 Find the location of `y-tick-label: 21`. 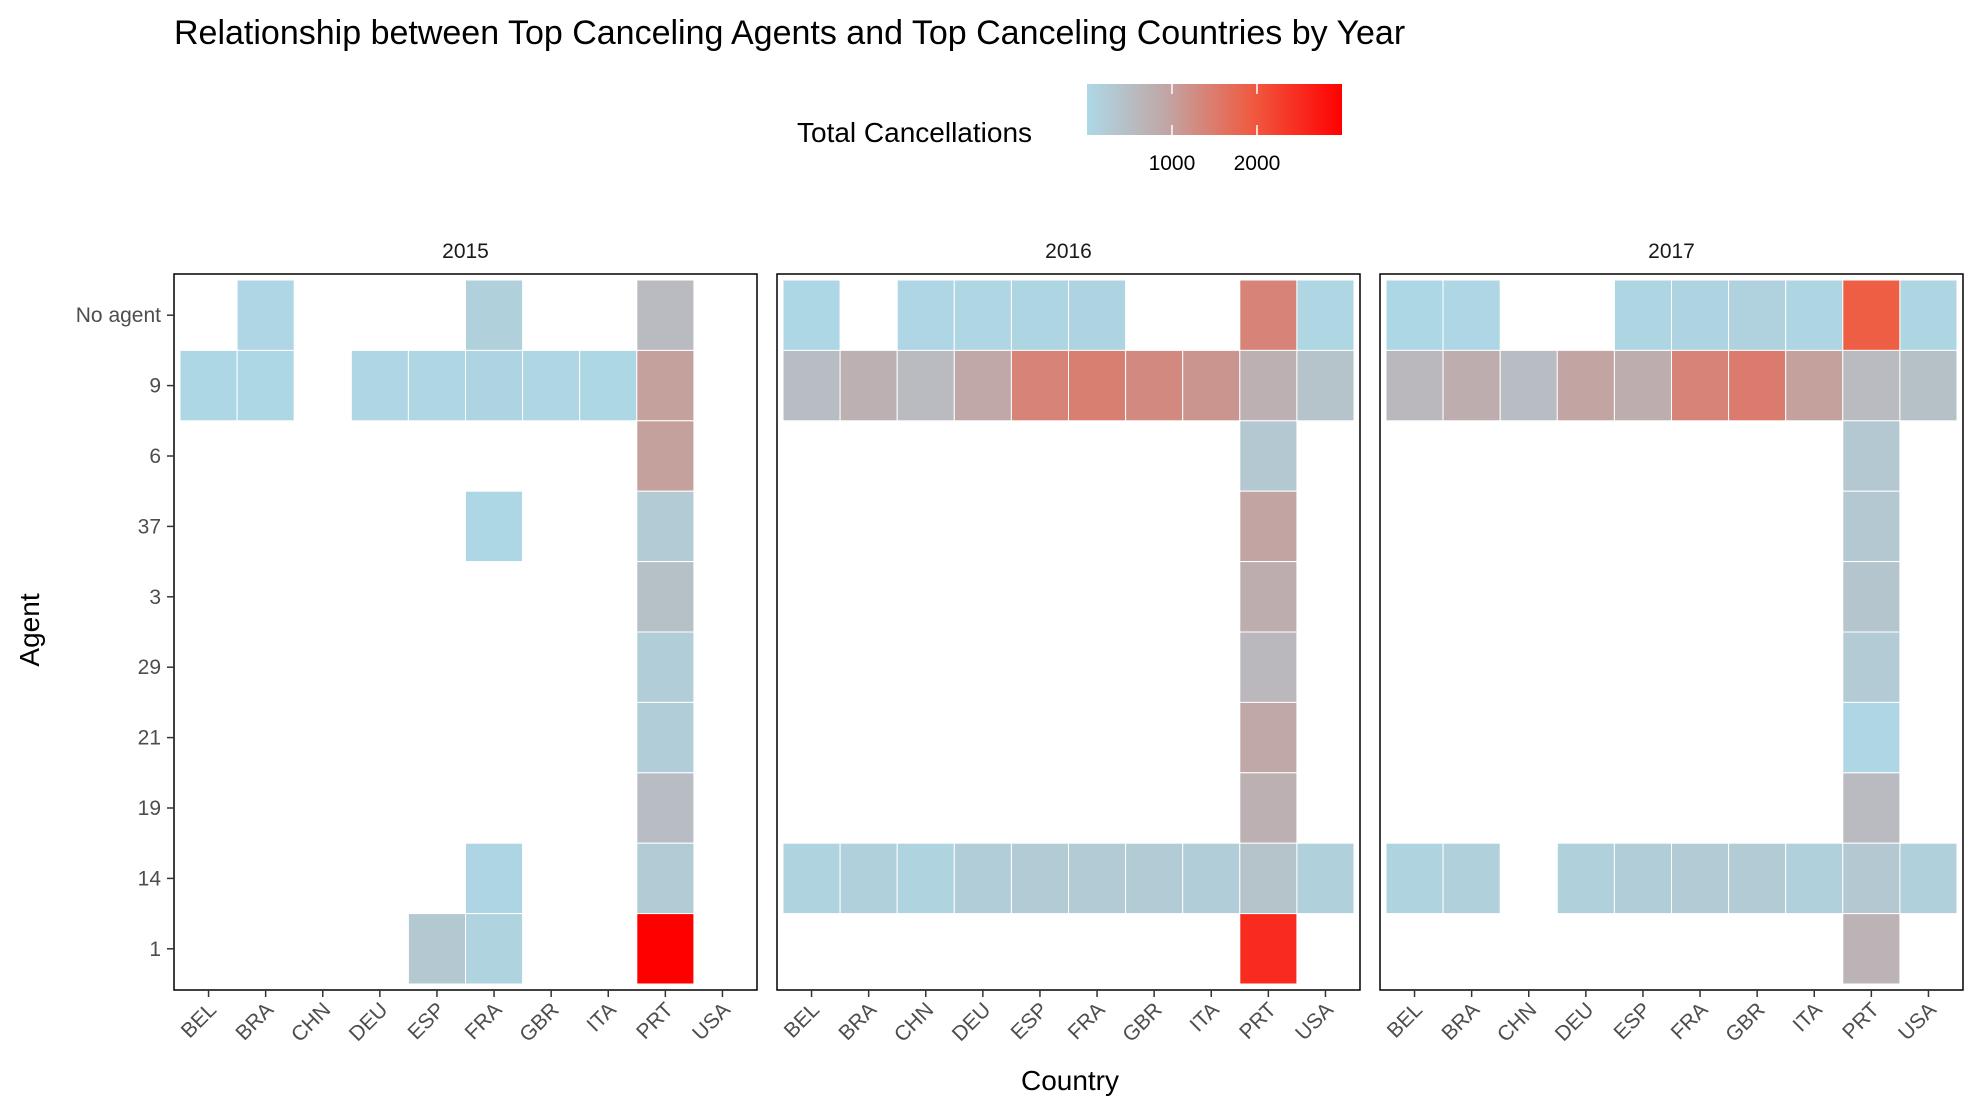

y-tick-label: 21 is located at coordinates (149, 738).